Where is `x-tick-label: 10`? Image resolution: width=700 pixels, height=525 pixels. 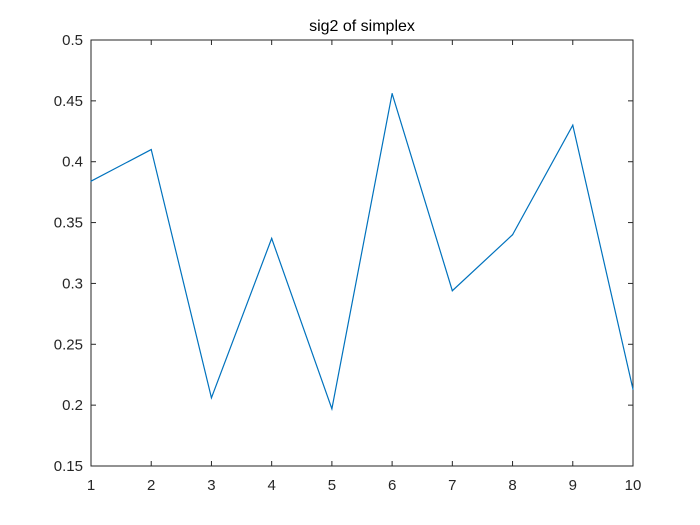 x-tick-label: 10 is located at coordinates (633, 485).